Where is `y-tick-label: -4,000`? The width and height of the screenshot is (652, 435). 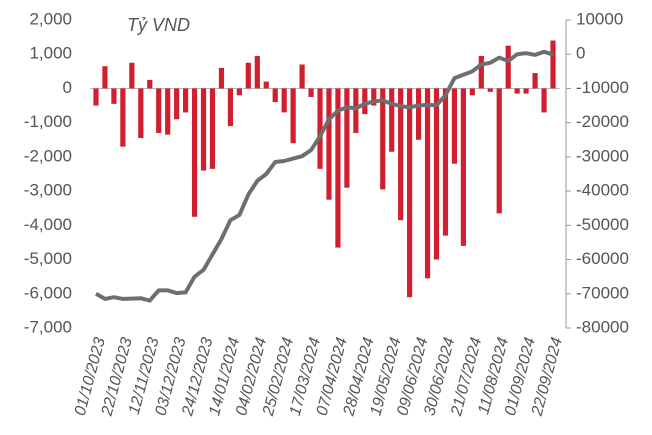
y-tick-label: -4,000 is located at coordinates (48, 224).